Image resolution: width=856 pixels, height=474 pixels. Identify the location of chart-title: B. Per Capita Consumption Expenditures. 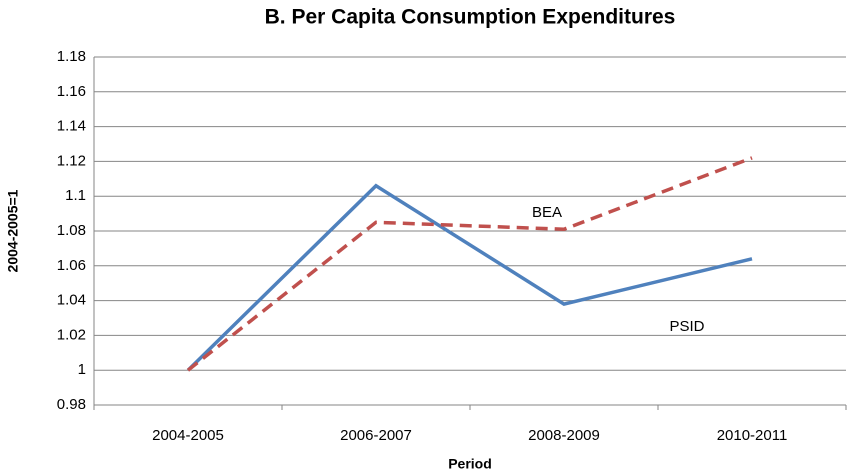
(470, 17).